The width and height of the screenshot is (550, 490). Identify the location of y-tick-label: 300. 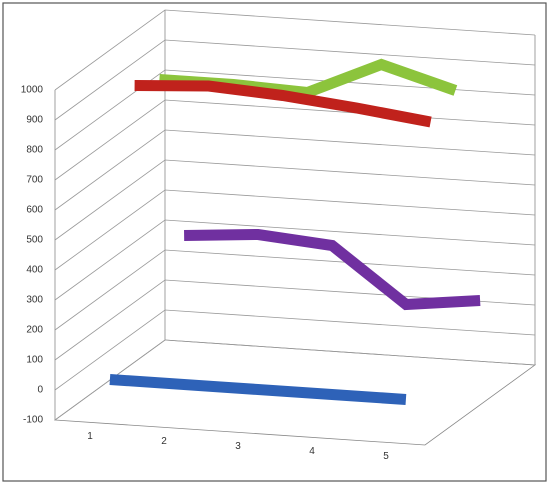
(34, 300).